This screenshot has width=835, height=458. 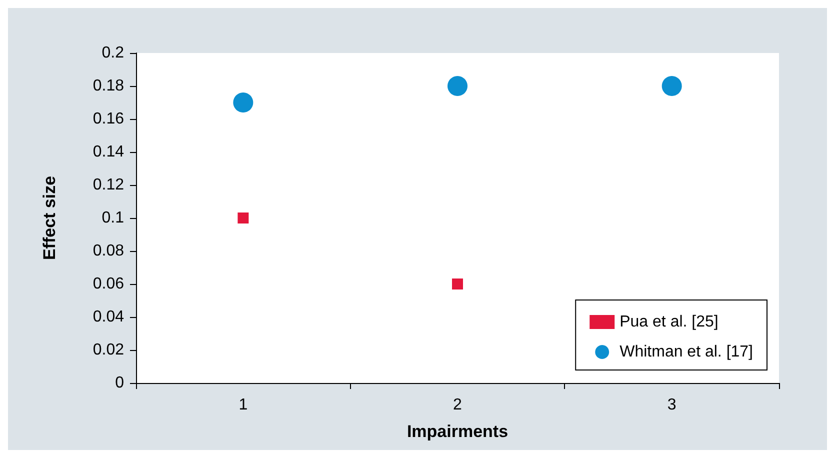 What do you see at coordinates (457, 431) in the screenshot?
I see `x-axis-title: Impairments` at bounding box center [457, 431].